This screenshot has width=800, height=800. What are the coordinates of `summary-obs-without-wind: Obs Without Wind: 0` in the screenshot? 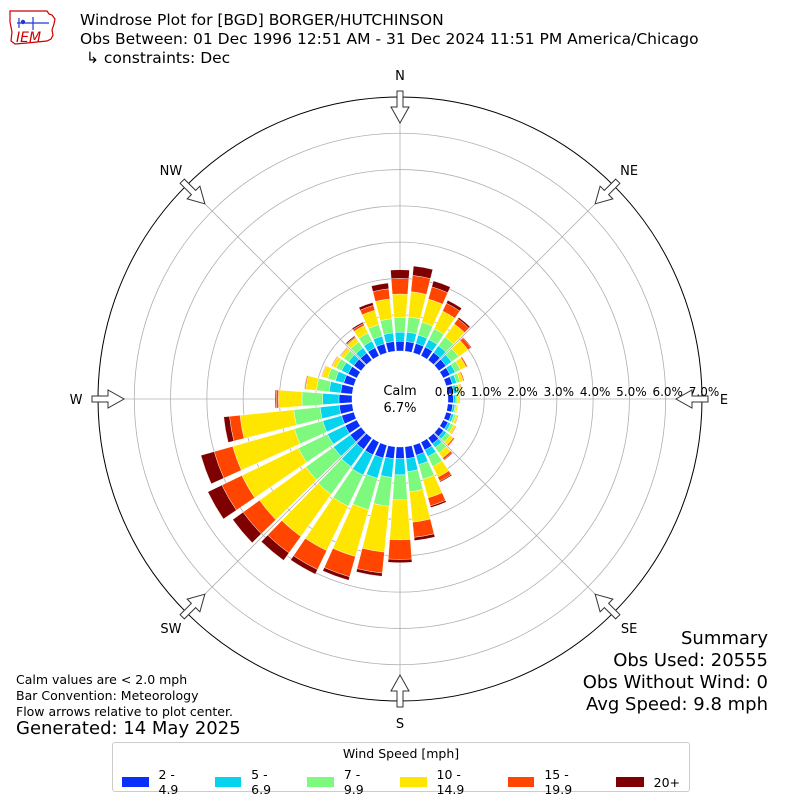 It's located at (675, 682).